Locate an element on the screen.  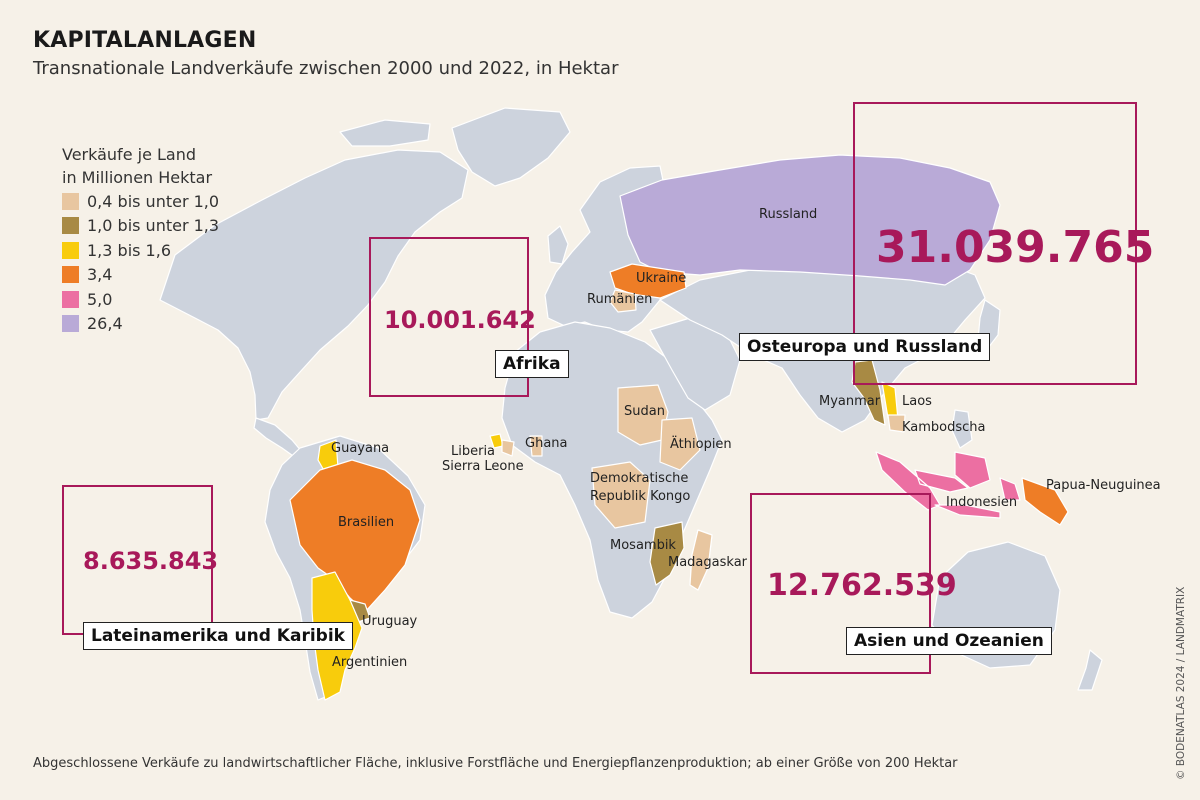
country-drc is located at coordinates (621, 495).